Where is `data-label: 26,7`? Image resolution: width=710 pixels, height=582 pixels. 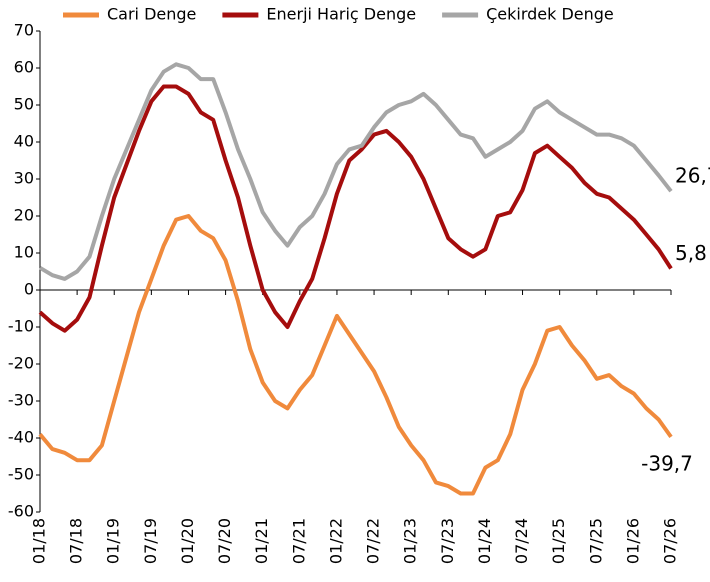 data-label: 26,7 is located at coordinates (692, 176).